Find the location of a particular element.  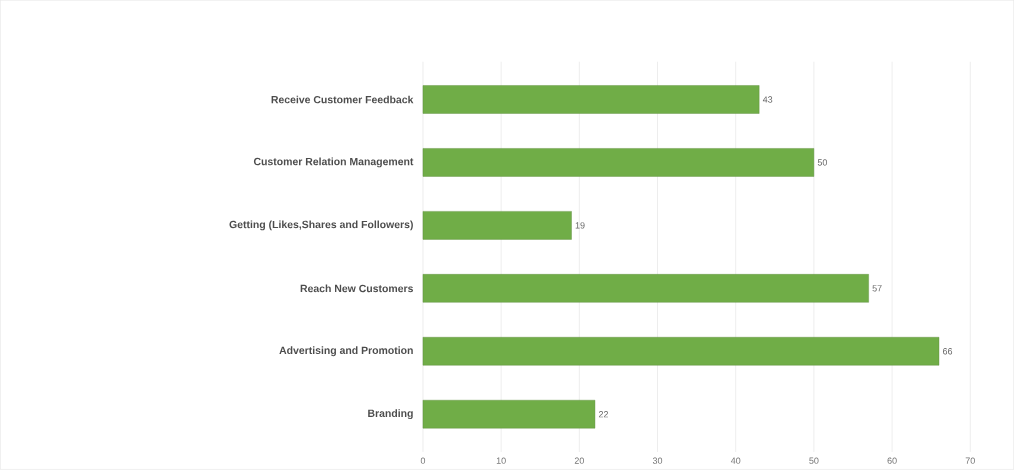

x-tick-label: 50 is located at coordinates (814, 460).